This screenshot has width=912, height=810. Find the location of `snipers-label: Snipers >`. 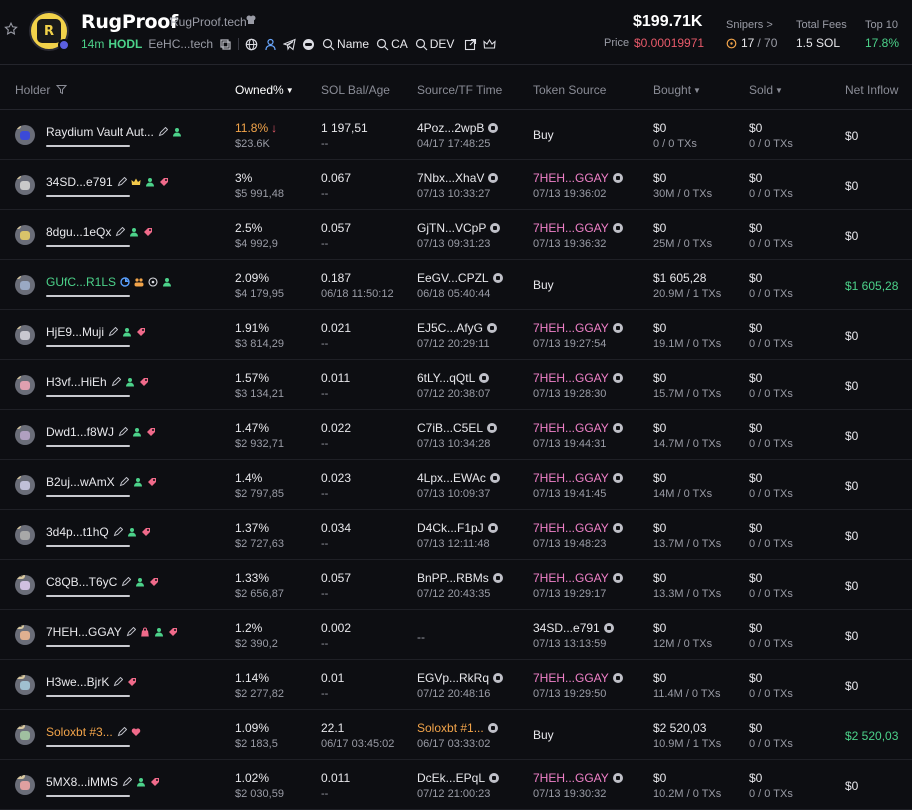

snipers-label: Snipers > is located at coordinates (749, 25).